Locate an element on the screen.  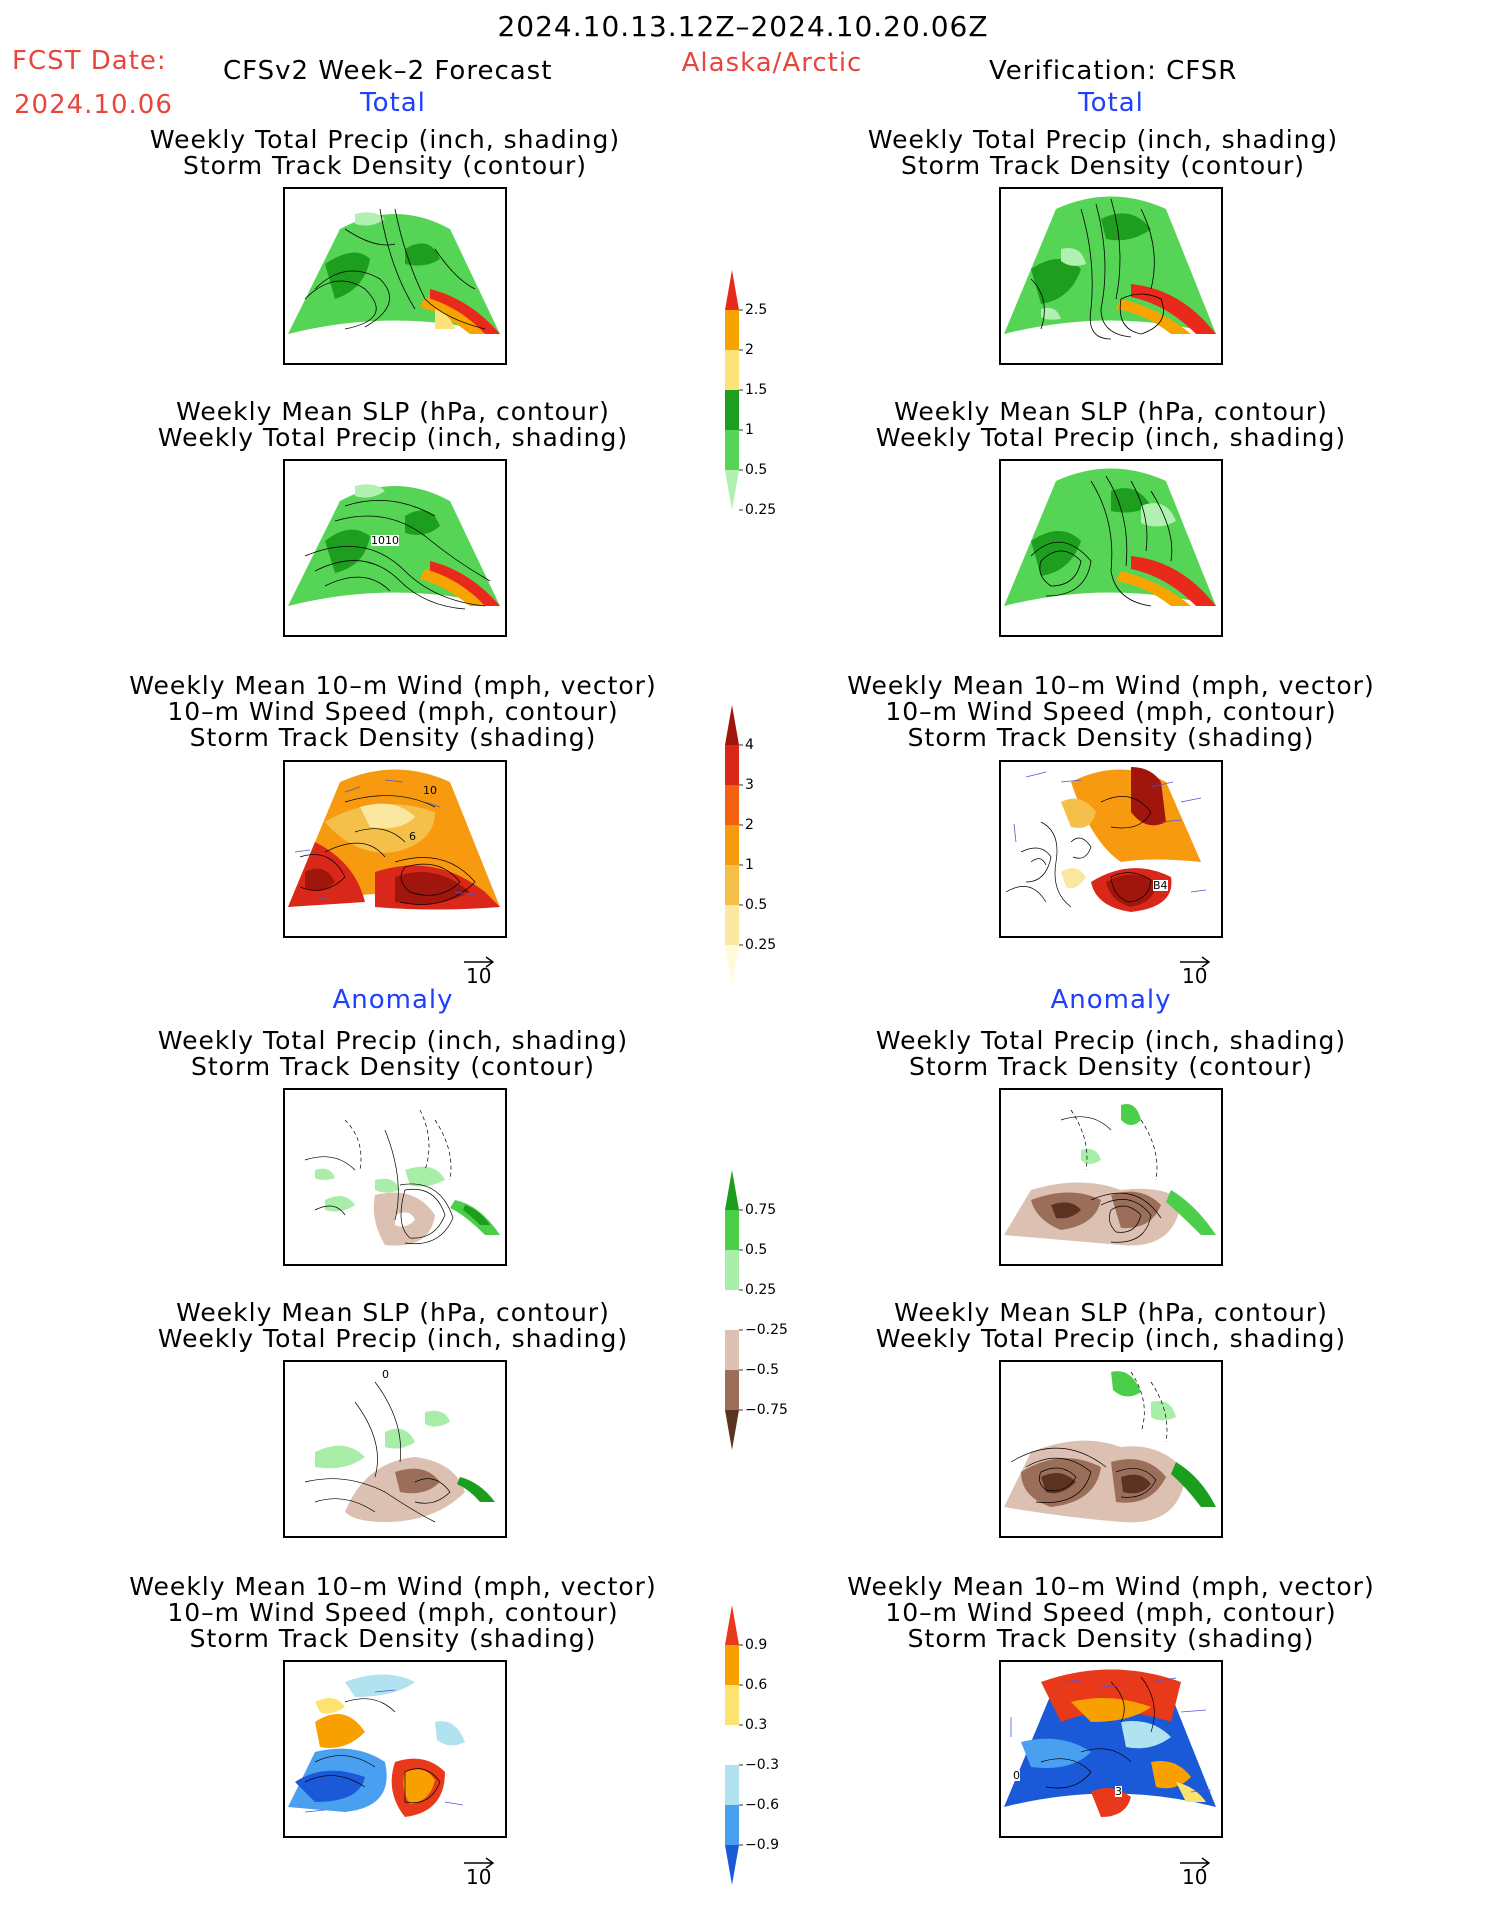
wind-contour-label-10: 10 is located at coordinates (430, 790).